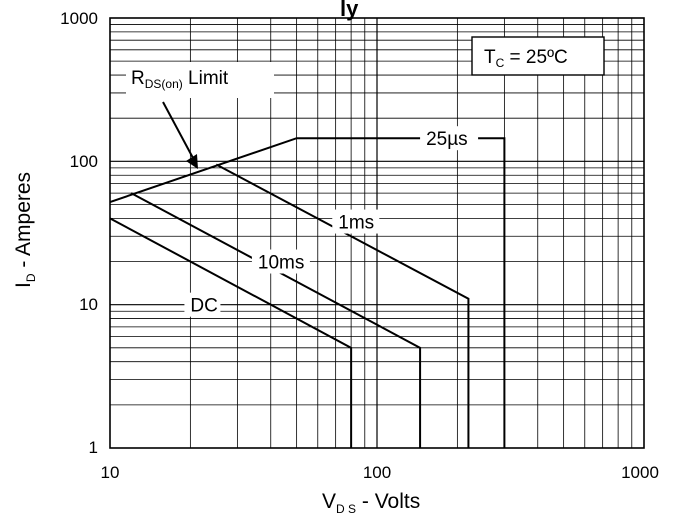  What do you see at coordinates (377, 472) in the screenshot?
I see `x-tick-label: 100` at bounding box center [377, 472].